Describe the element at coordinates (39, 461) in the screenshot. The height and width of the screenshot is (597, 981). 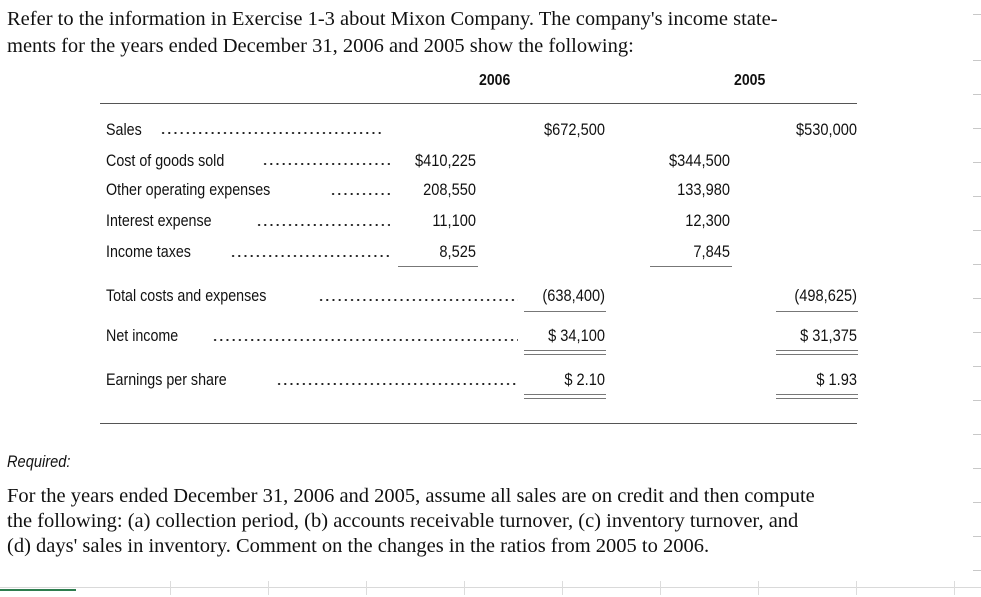
I see `required-label: Required:` at that location.